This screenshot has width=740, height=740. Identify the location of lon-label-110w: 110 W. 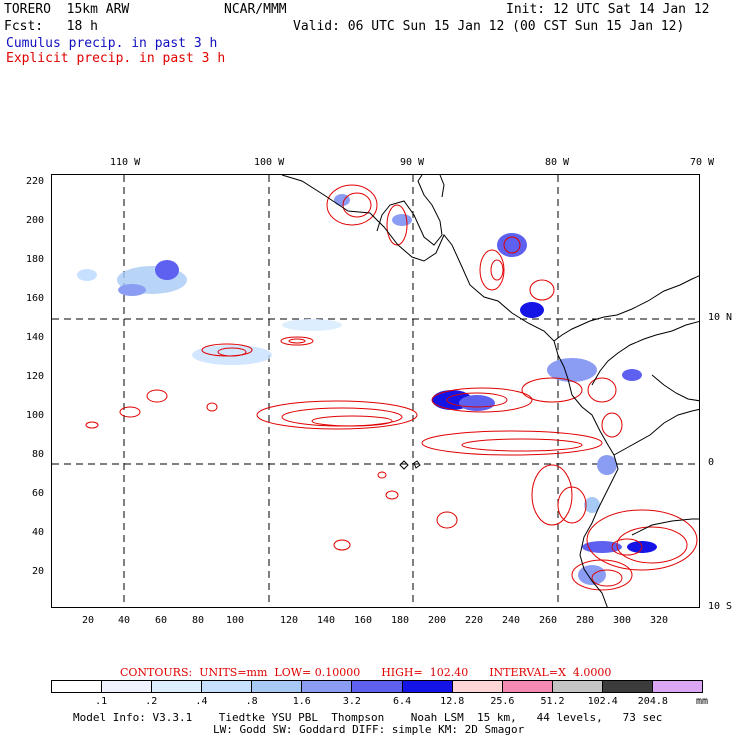
(125, 162).